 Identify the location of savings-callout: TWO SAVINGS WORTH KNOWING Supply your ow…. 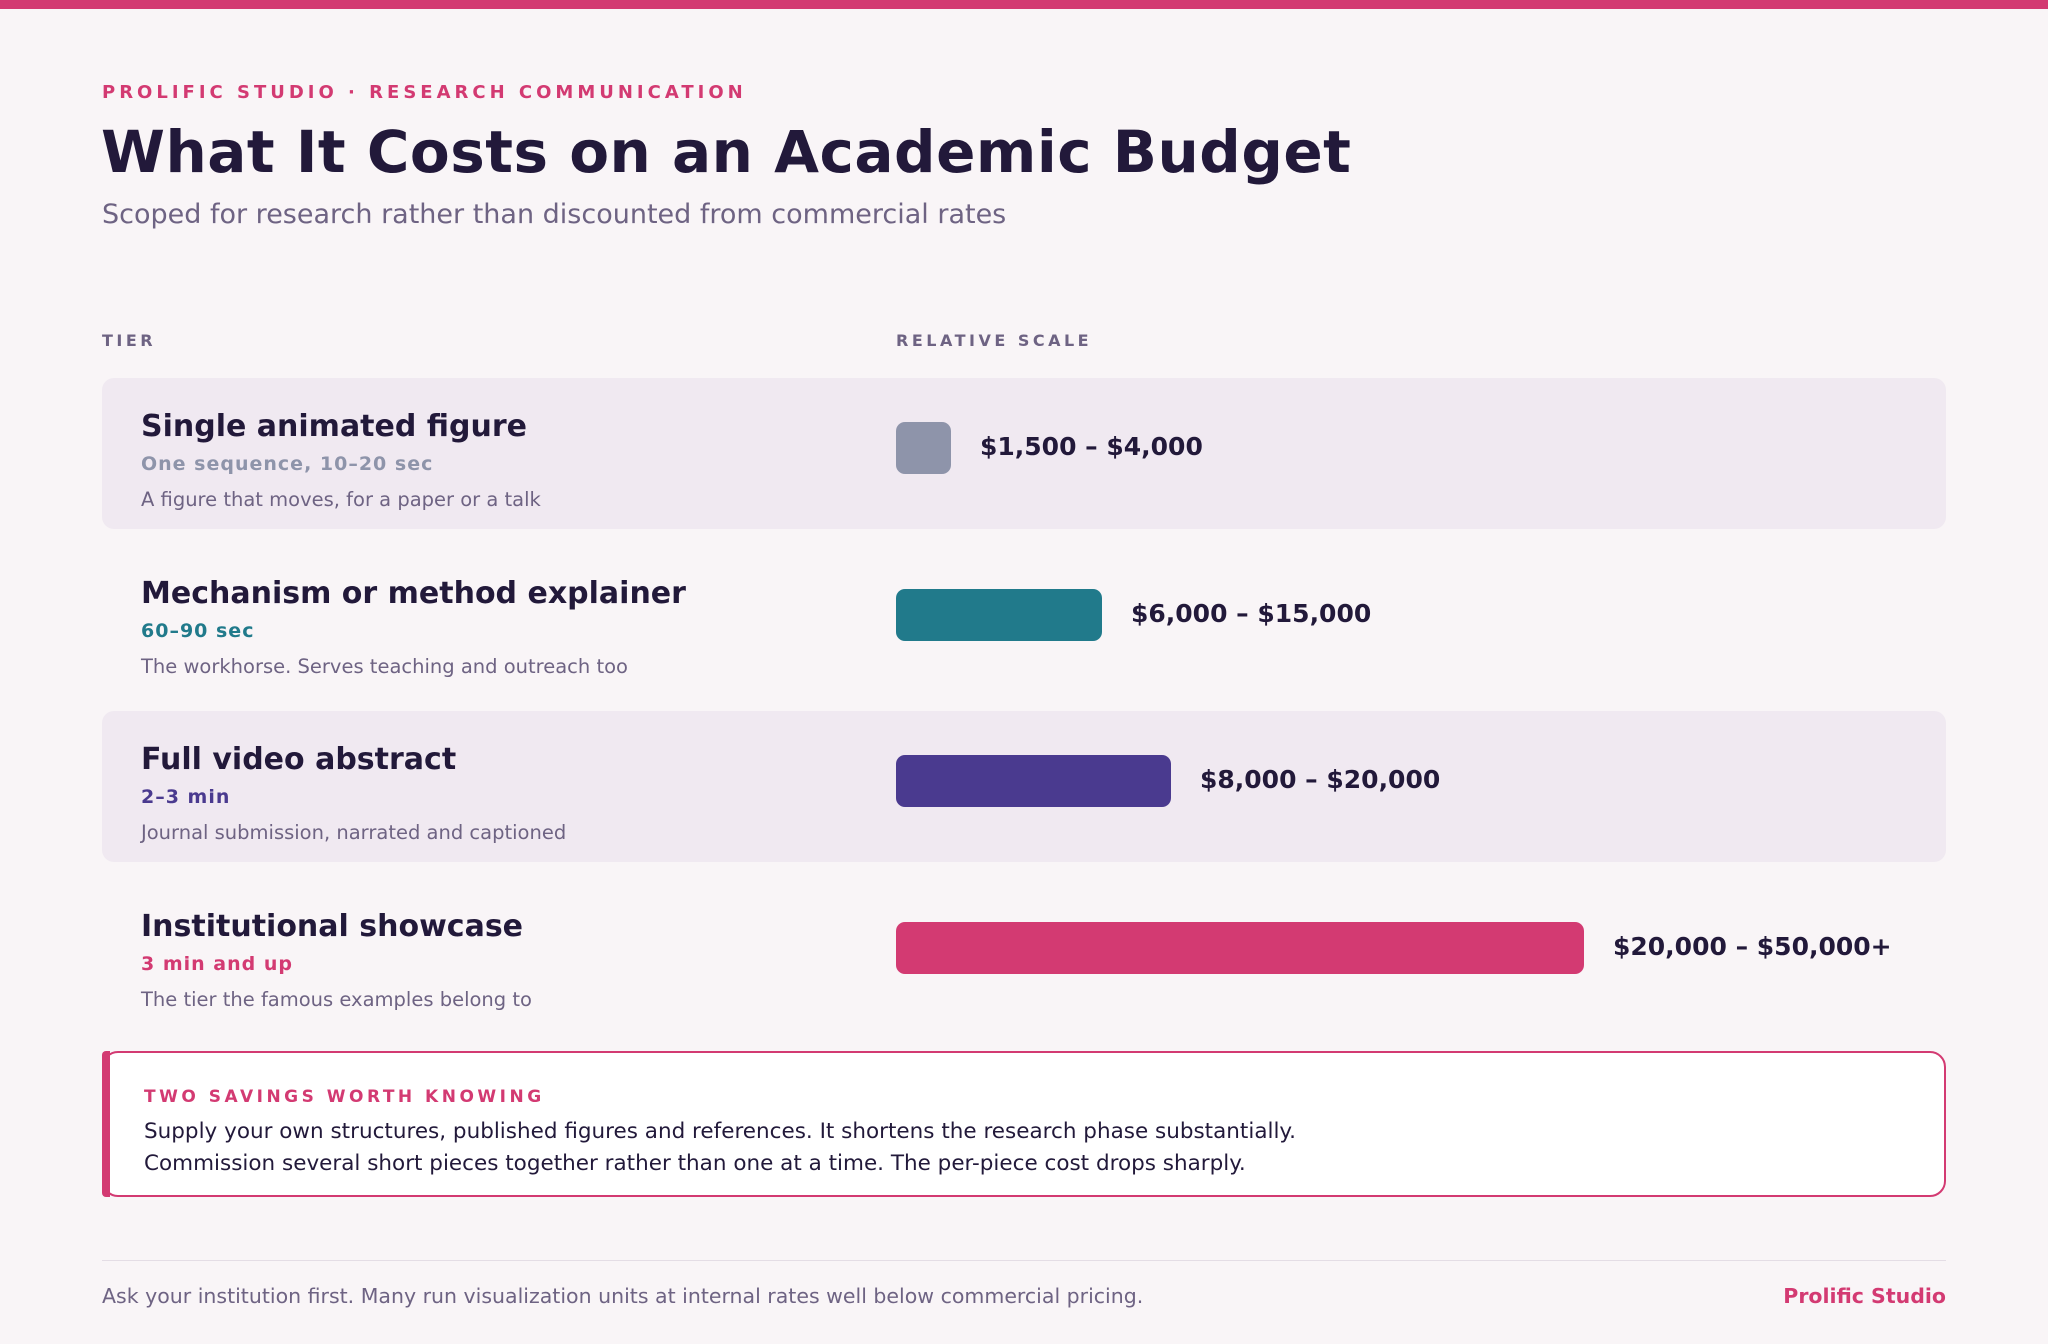
(1024, 1124).